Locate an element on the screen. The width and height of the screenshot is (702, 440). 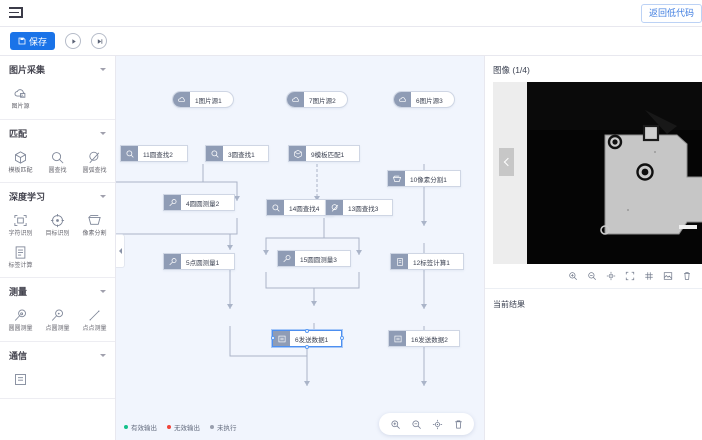
flow-node-label: 6图片源3 is located at coordinates (429, 101).